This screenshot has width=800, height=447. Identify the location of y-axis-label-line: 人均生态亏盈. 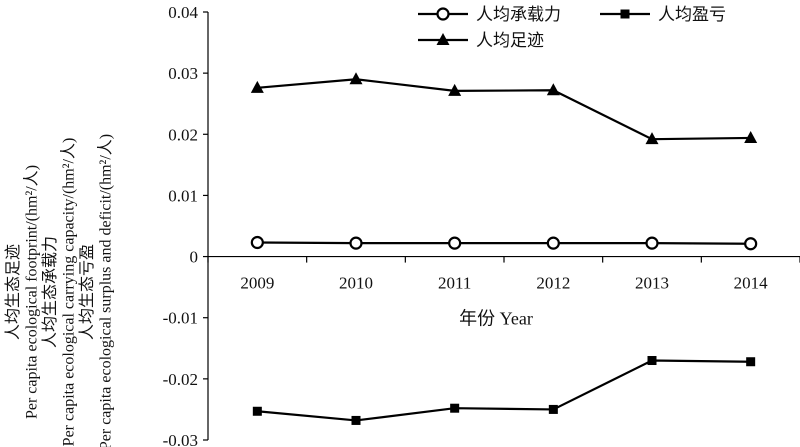
(86, 292).